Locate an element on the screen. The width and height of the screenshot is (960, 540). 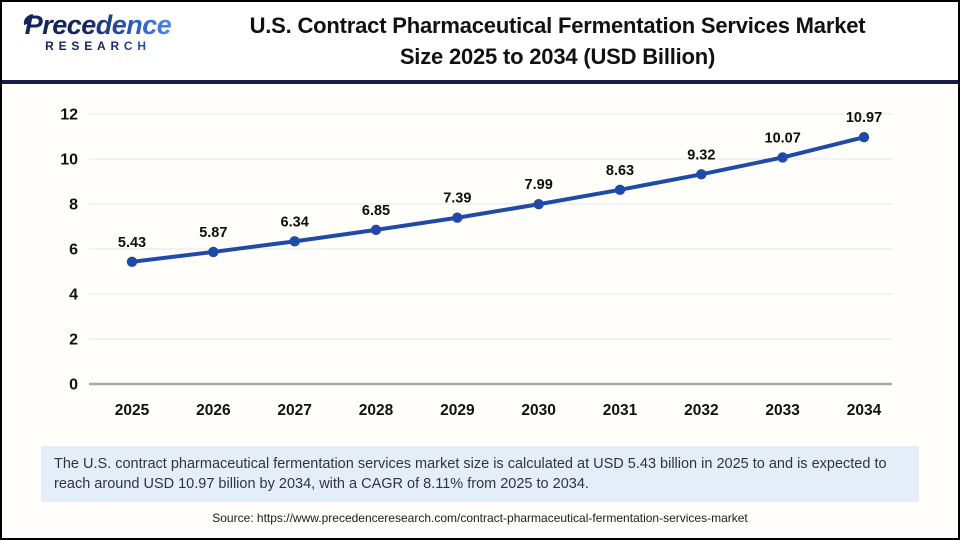
data-label: 6.85 is located at coordinates (376, 211).